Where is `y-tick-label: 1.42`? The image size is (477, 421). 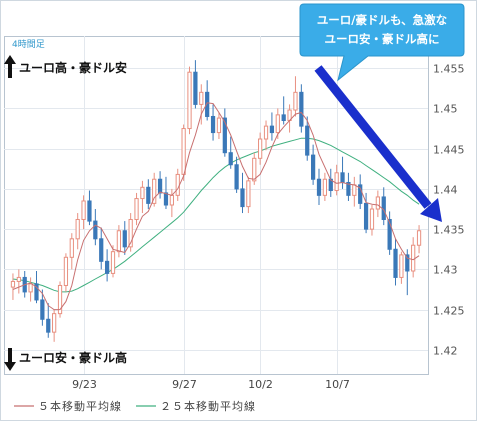
y-tick-label: 1.42 is located at coordinates (445, 351).